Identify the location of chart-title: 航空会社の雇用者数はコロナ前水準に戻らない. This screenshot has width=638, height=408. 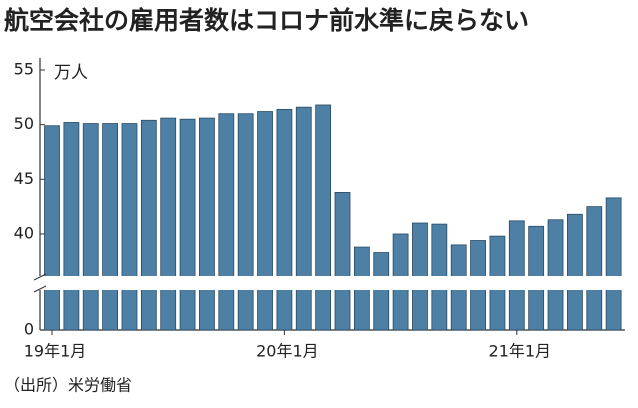
(266, 20).